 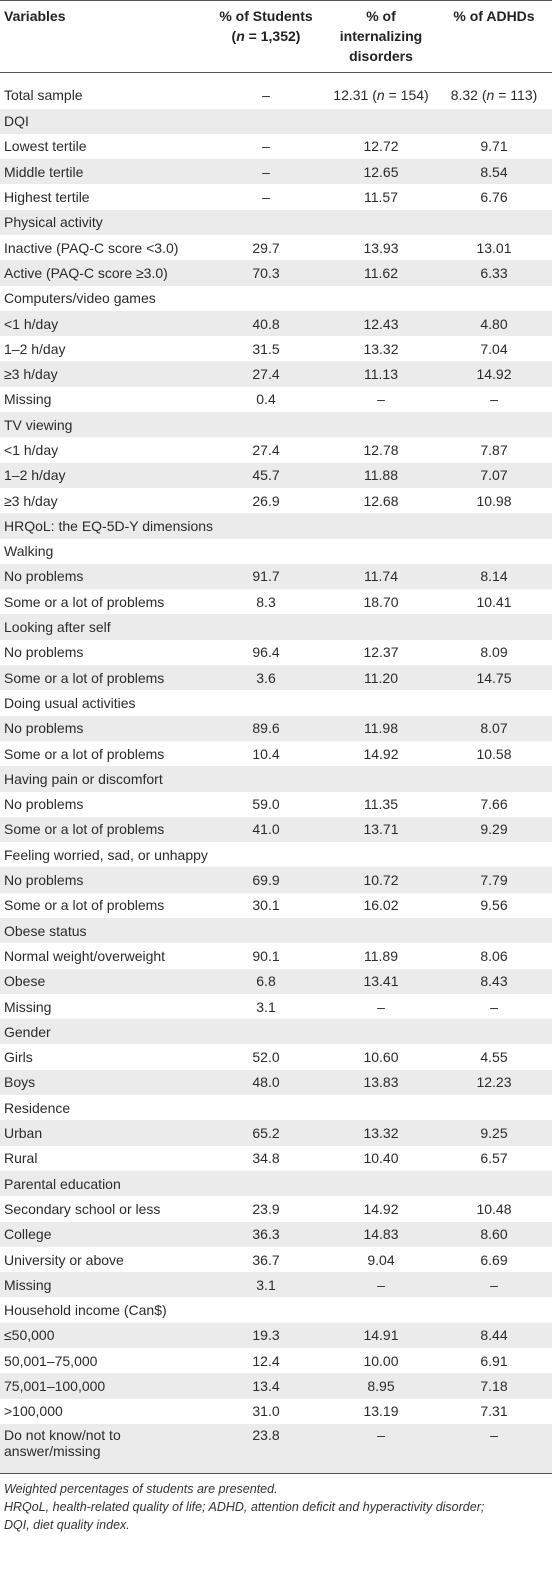 What do you see at coordinates (381, 981) in the screenshot?
I see `value-cell: 13.41` at bounding box center [381, 981].